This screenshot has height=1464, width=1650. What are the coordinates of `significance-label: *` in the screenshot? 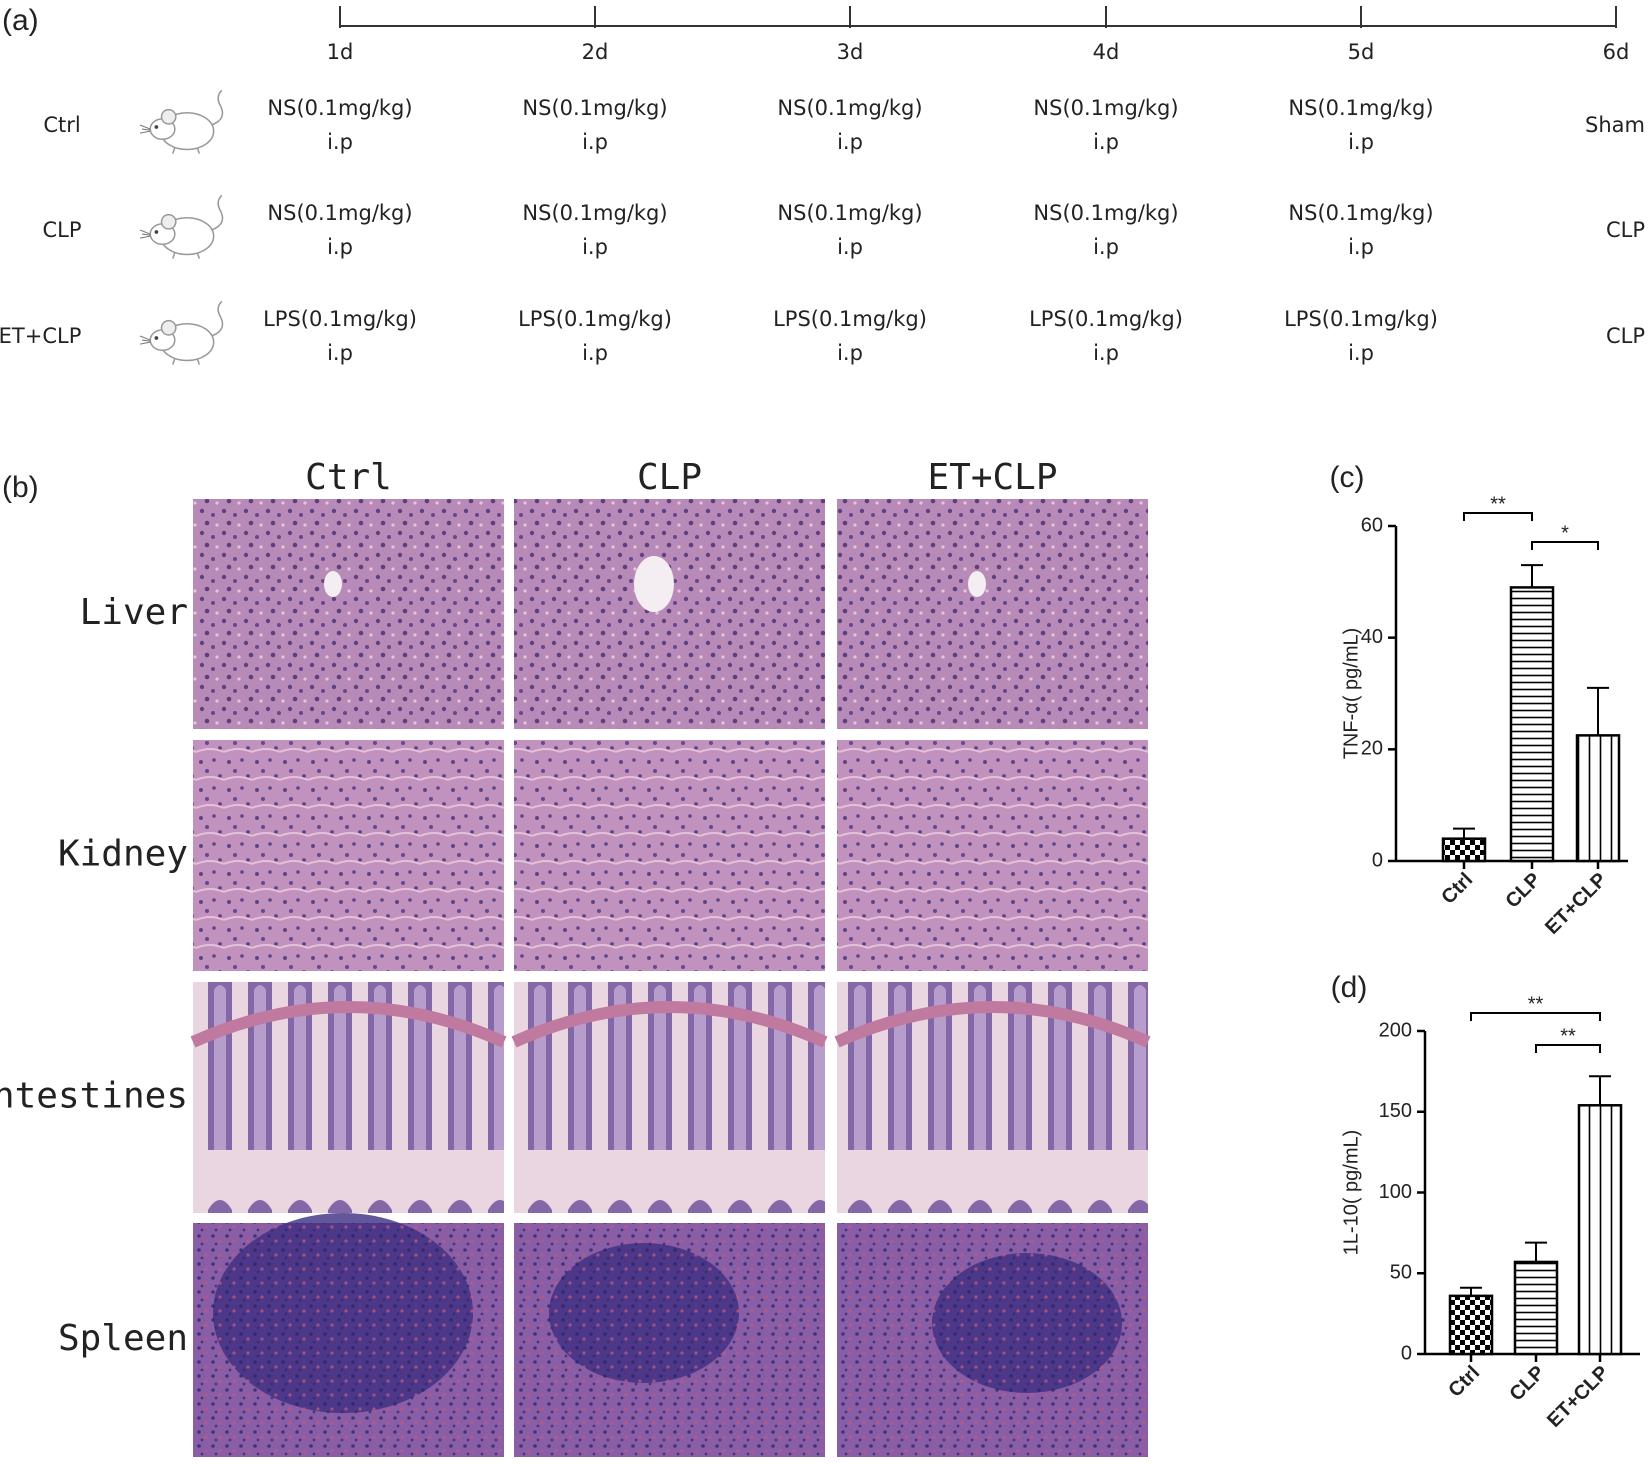 It's located at (1565, 533).